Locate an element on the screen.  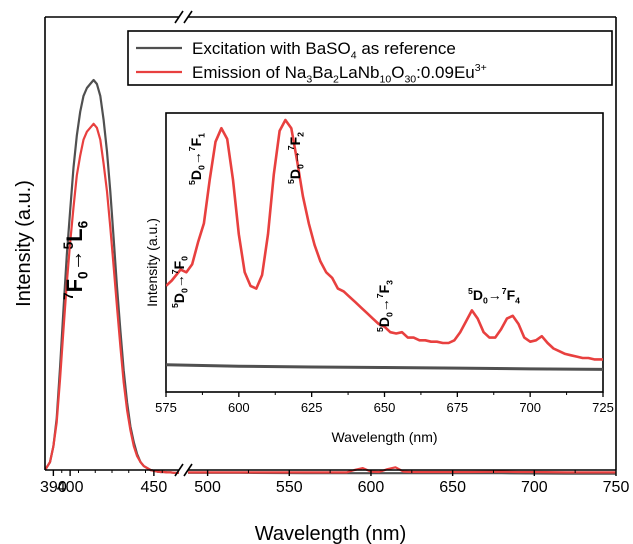
label-part: Emission of Na is located at coordinates (249, 72).